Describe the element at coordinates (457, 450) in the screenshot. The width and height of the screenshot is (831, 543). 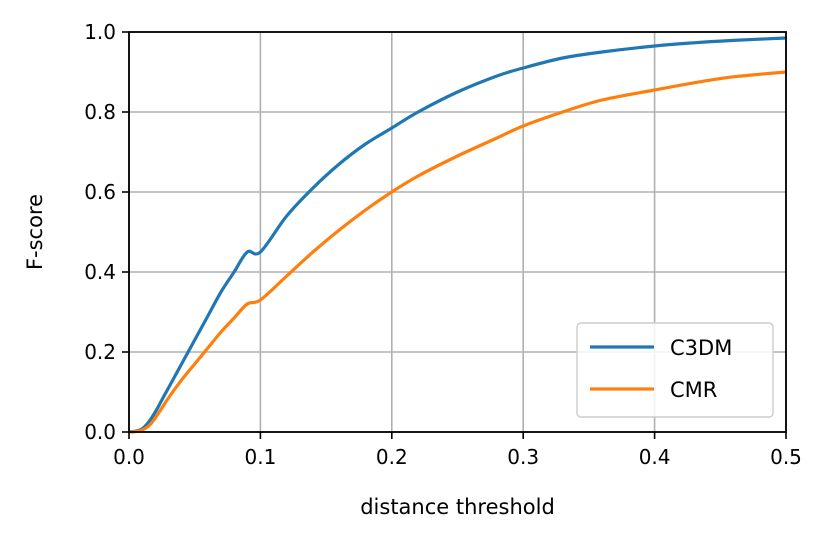
I see `x-axis: 0.0 0.1 0.2 0.3 0.4 0.5` at that location.